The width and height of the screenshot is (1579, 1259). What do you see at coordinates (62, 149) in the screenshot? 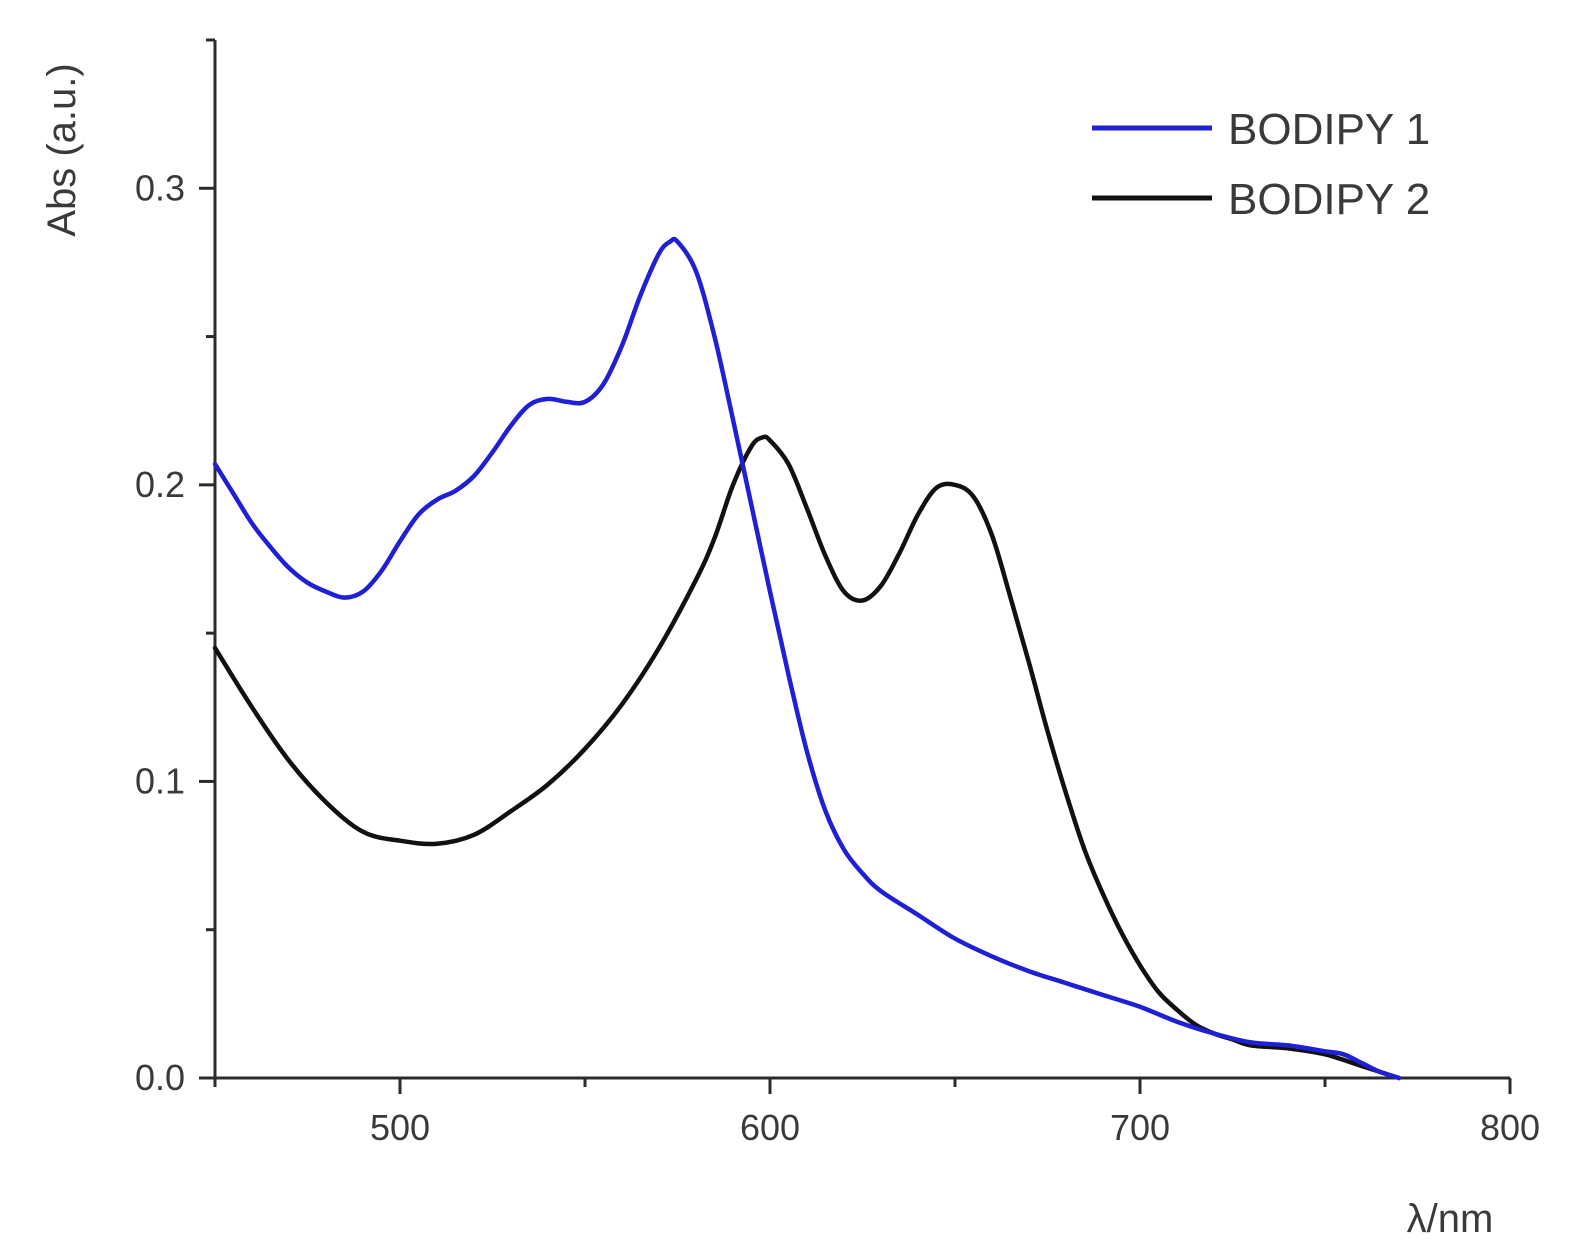
I see `y-axis-title: Abs (a.u.)` at bounding box center [62, 149].